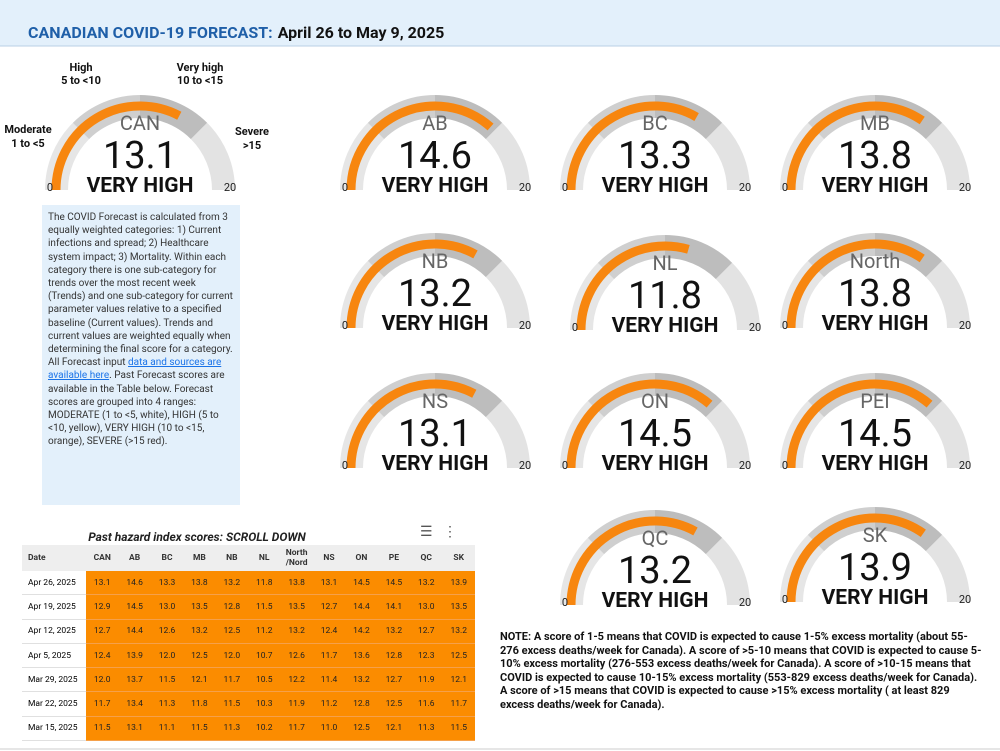  Describe the element at coordinates (426, 704) in the screenshot. I see `score-cell: 11.6` at that location.